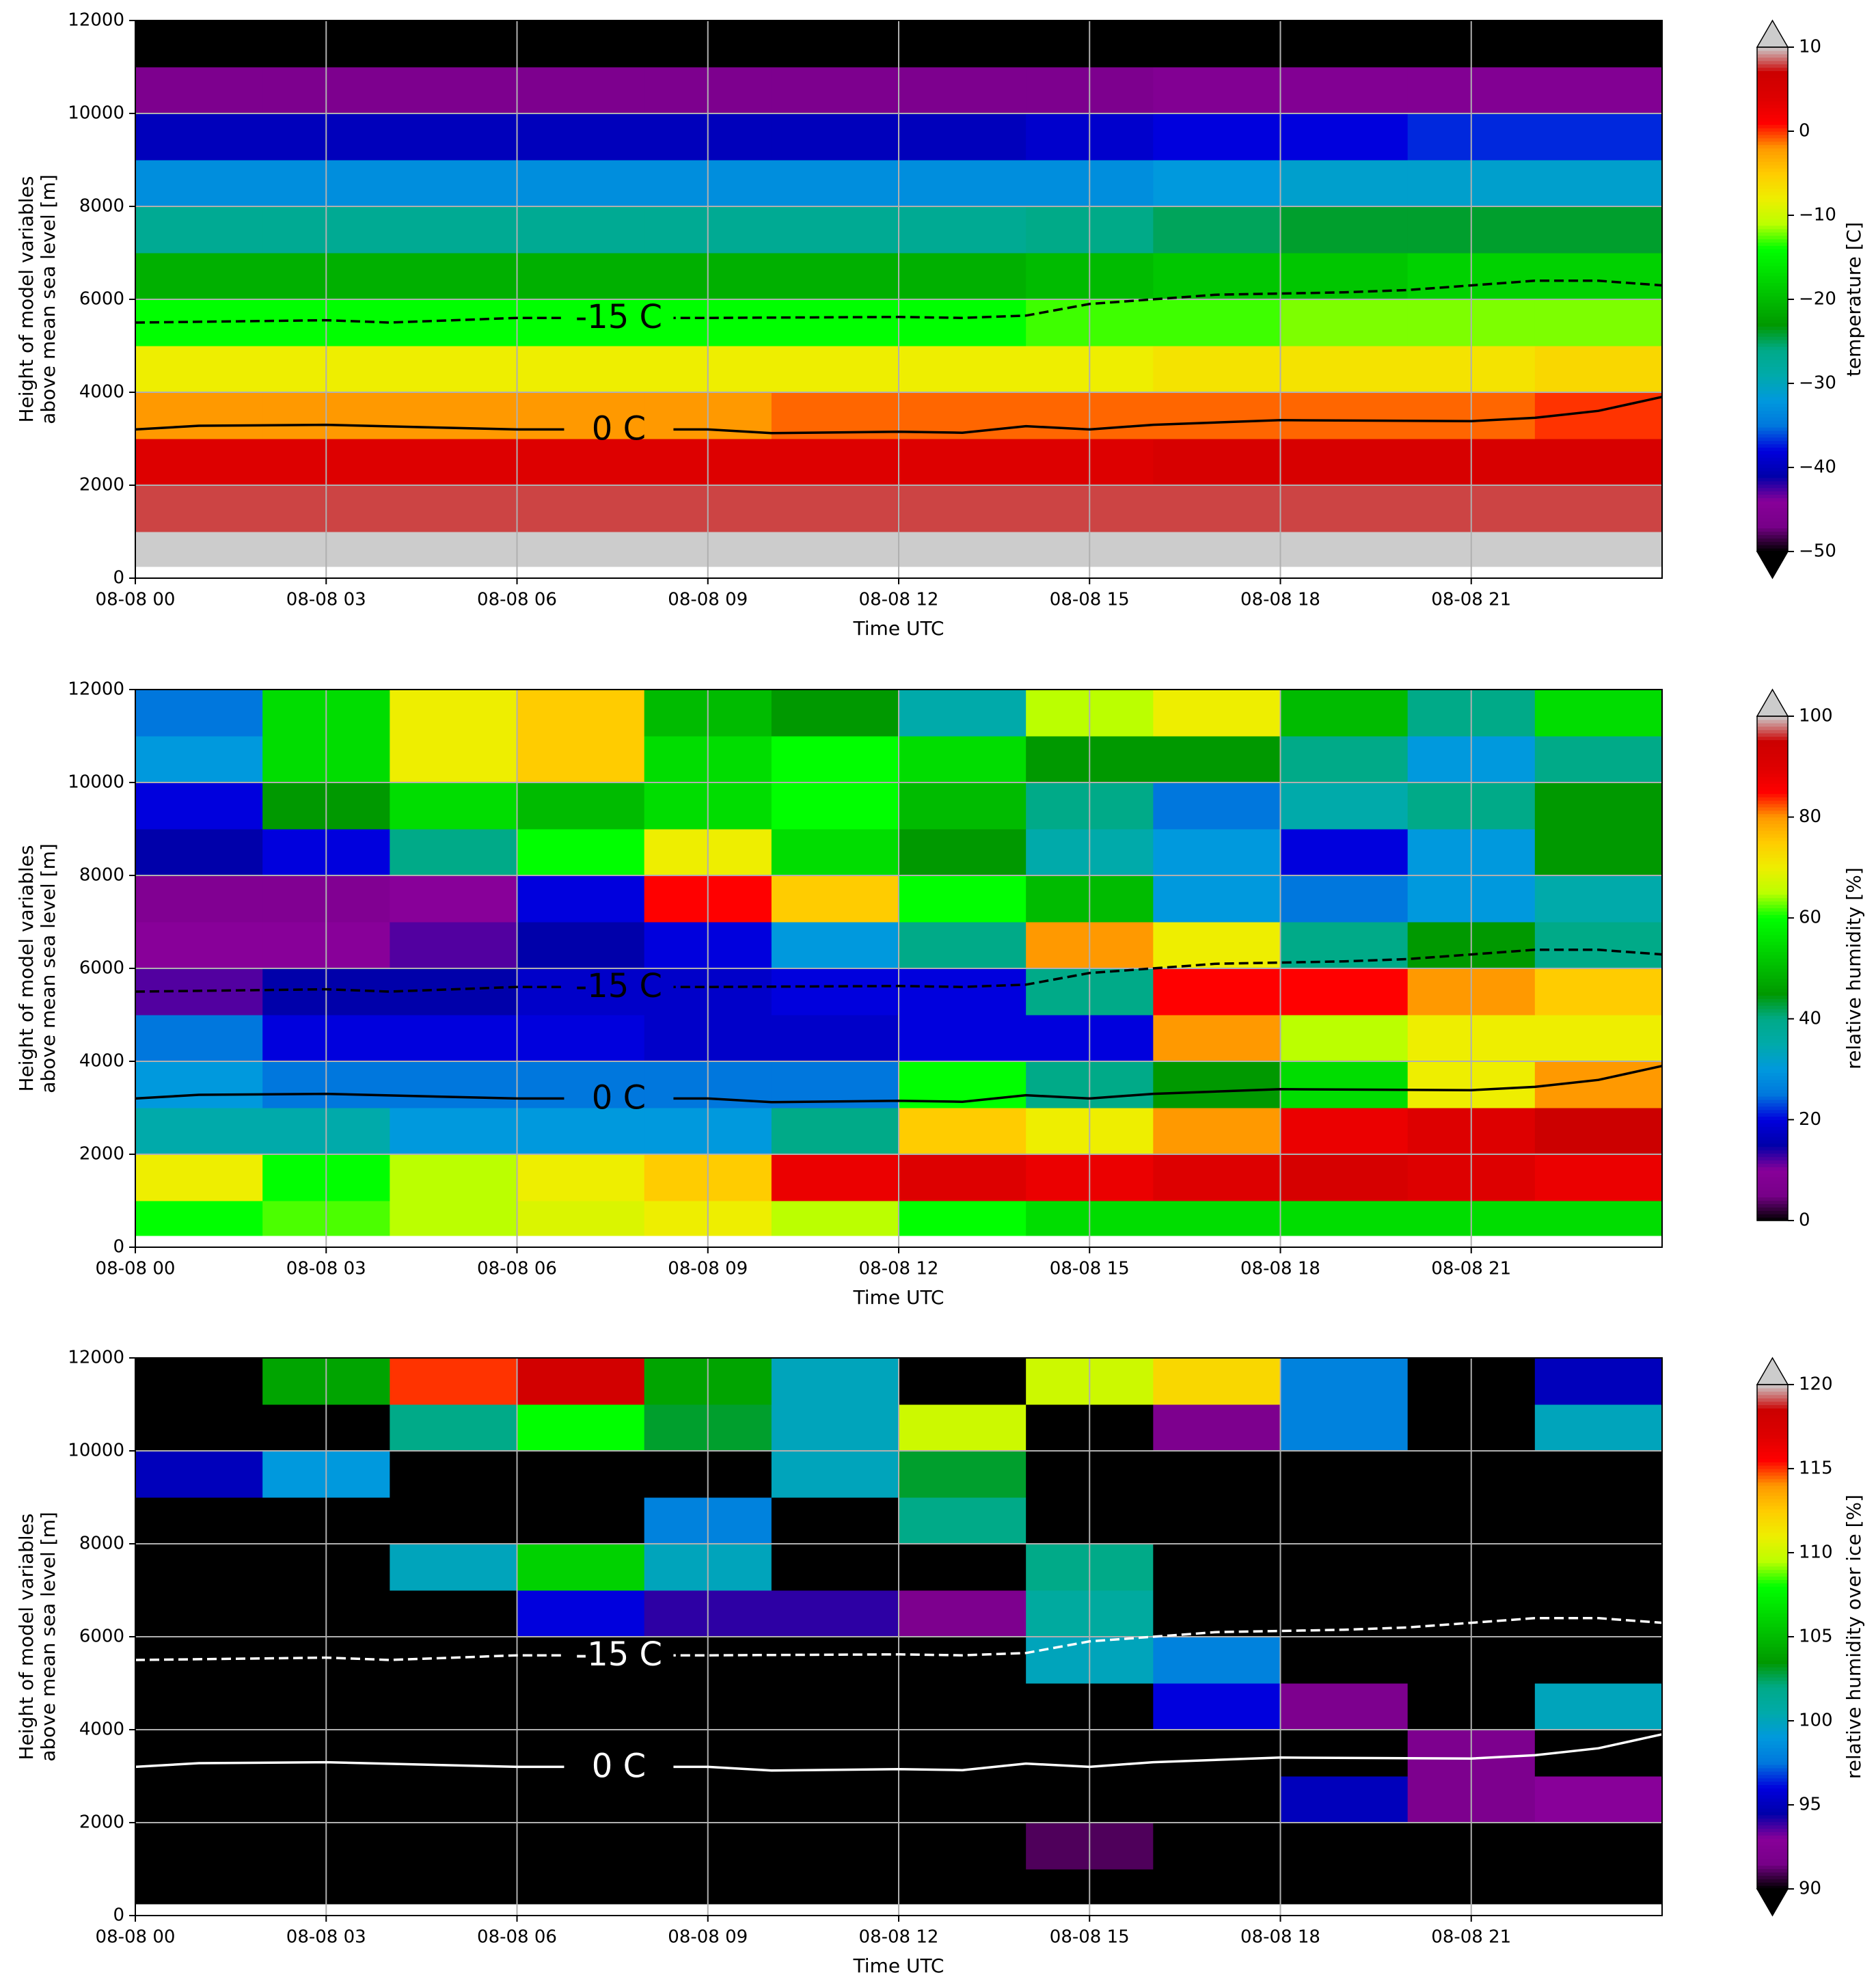 The height and width of the screenshot is (1988, 1876). What do you see at coordinates (101, 1636) in the screenshot?
I see `y-tick-label: 6000` at bounding box center [101, 1636].